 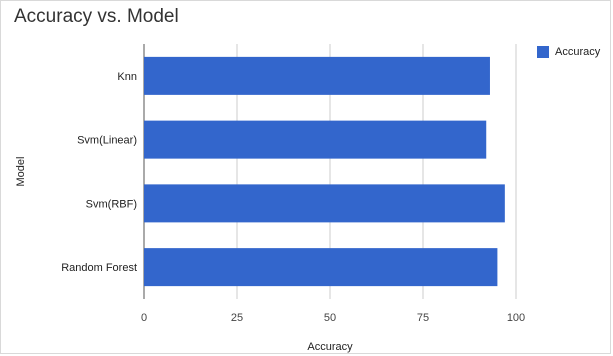 What do you see at coordinates (127, 77) in the screenshot?
I see `category-label: Knn` at bounding box center [127, 77].